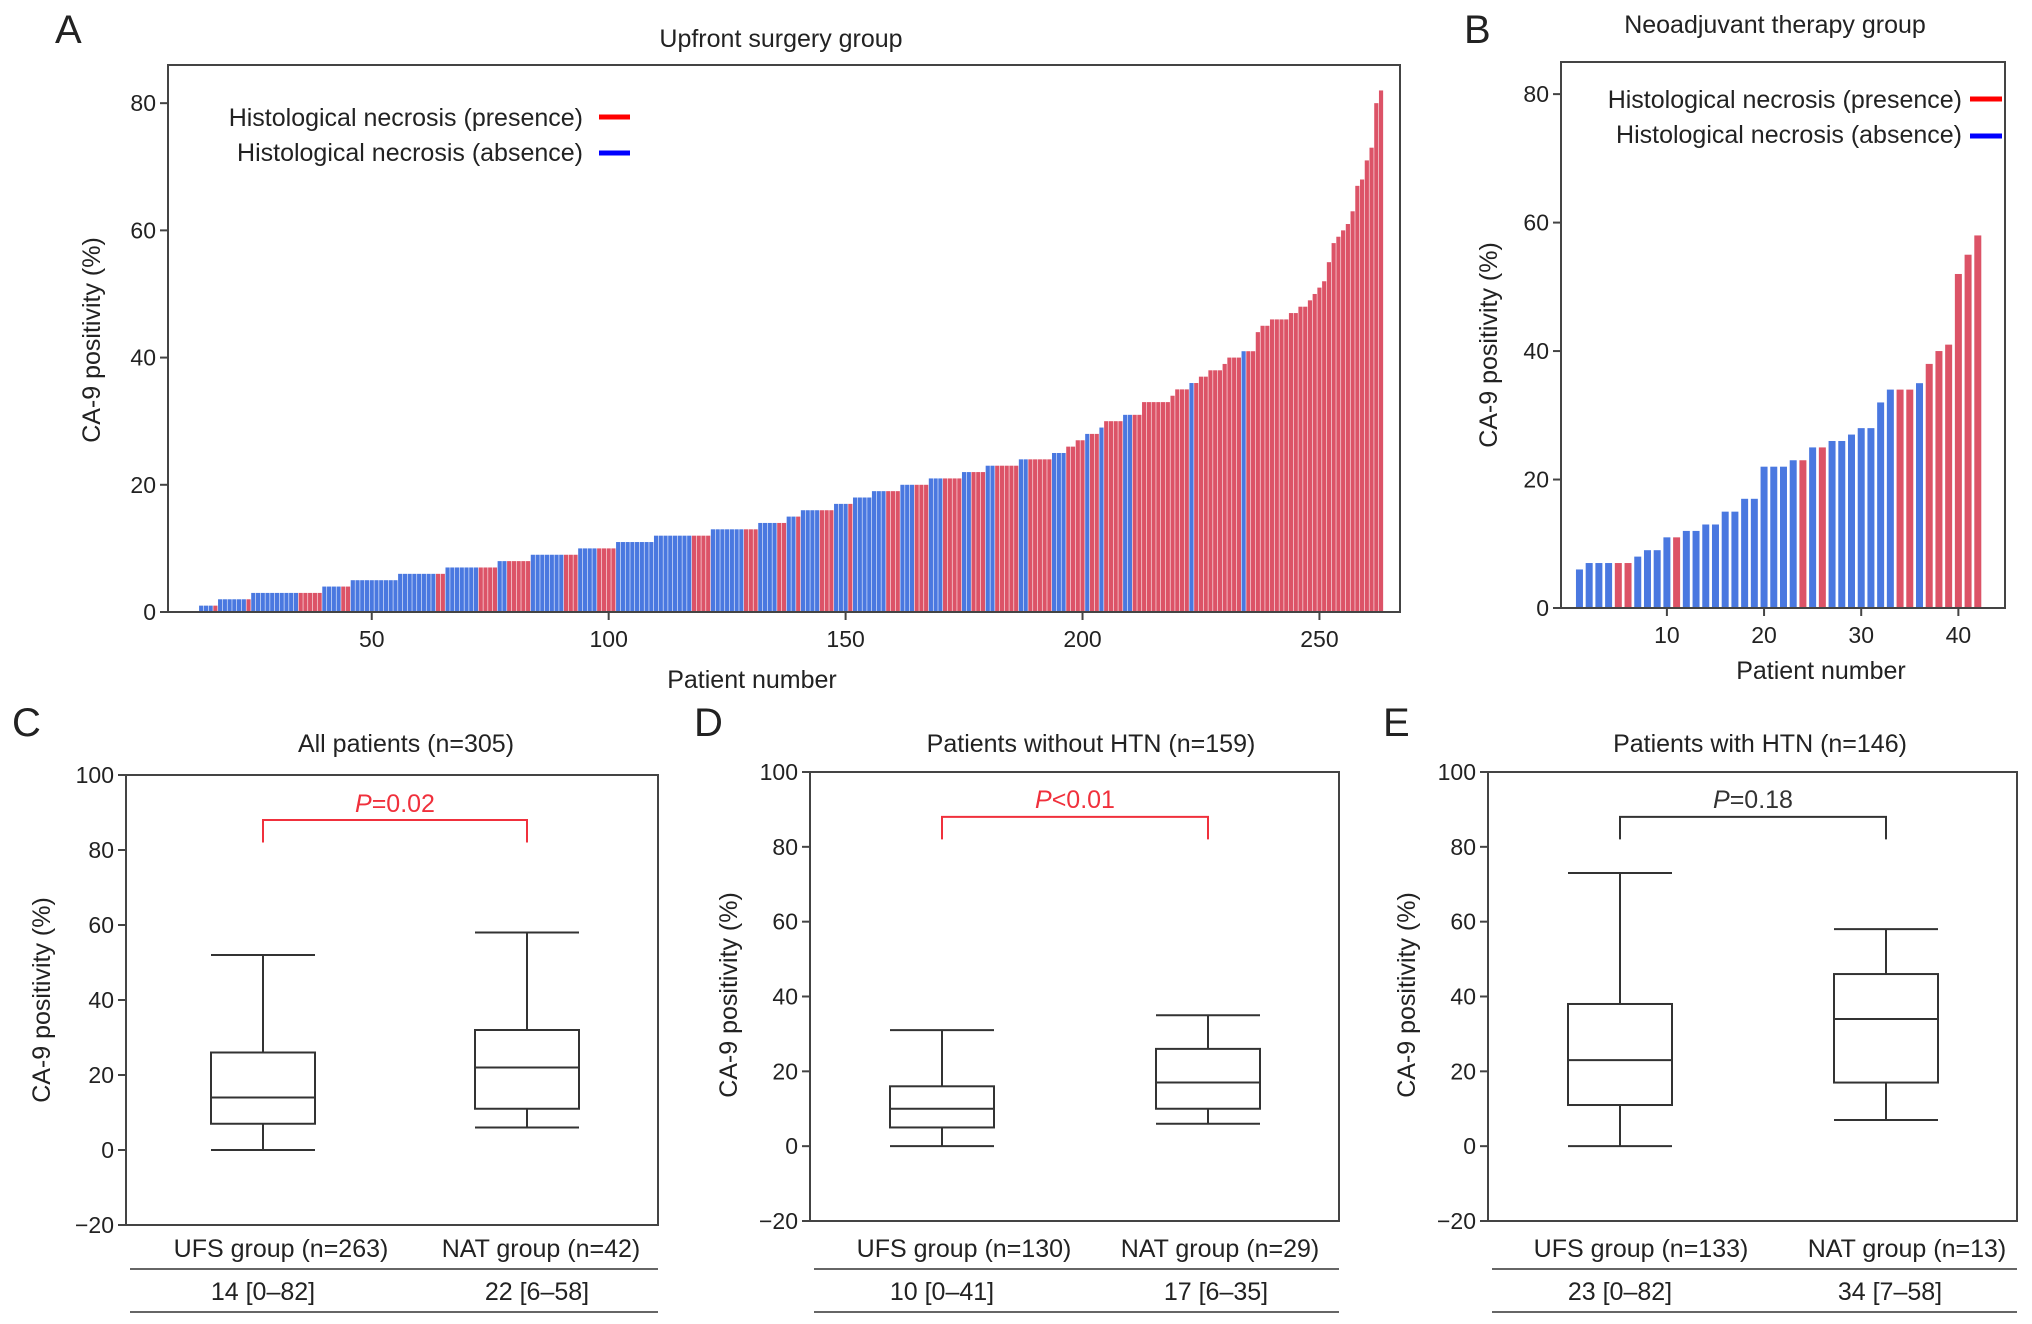 This screenshot has height=1324, width=2032. Describe the element at coordinates (1764, 354) in the screenshot. I see `panel-b-plot: 0 20 40 60 80 10 20 30 40` at that location.